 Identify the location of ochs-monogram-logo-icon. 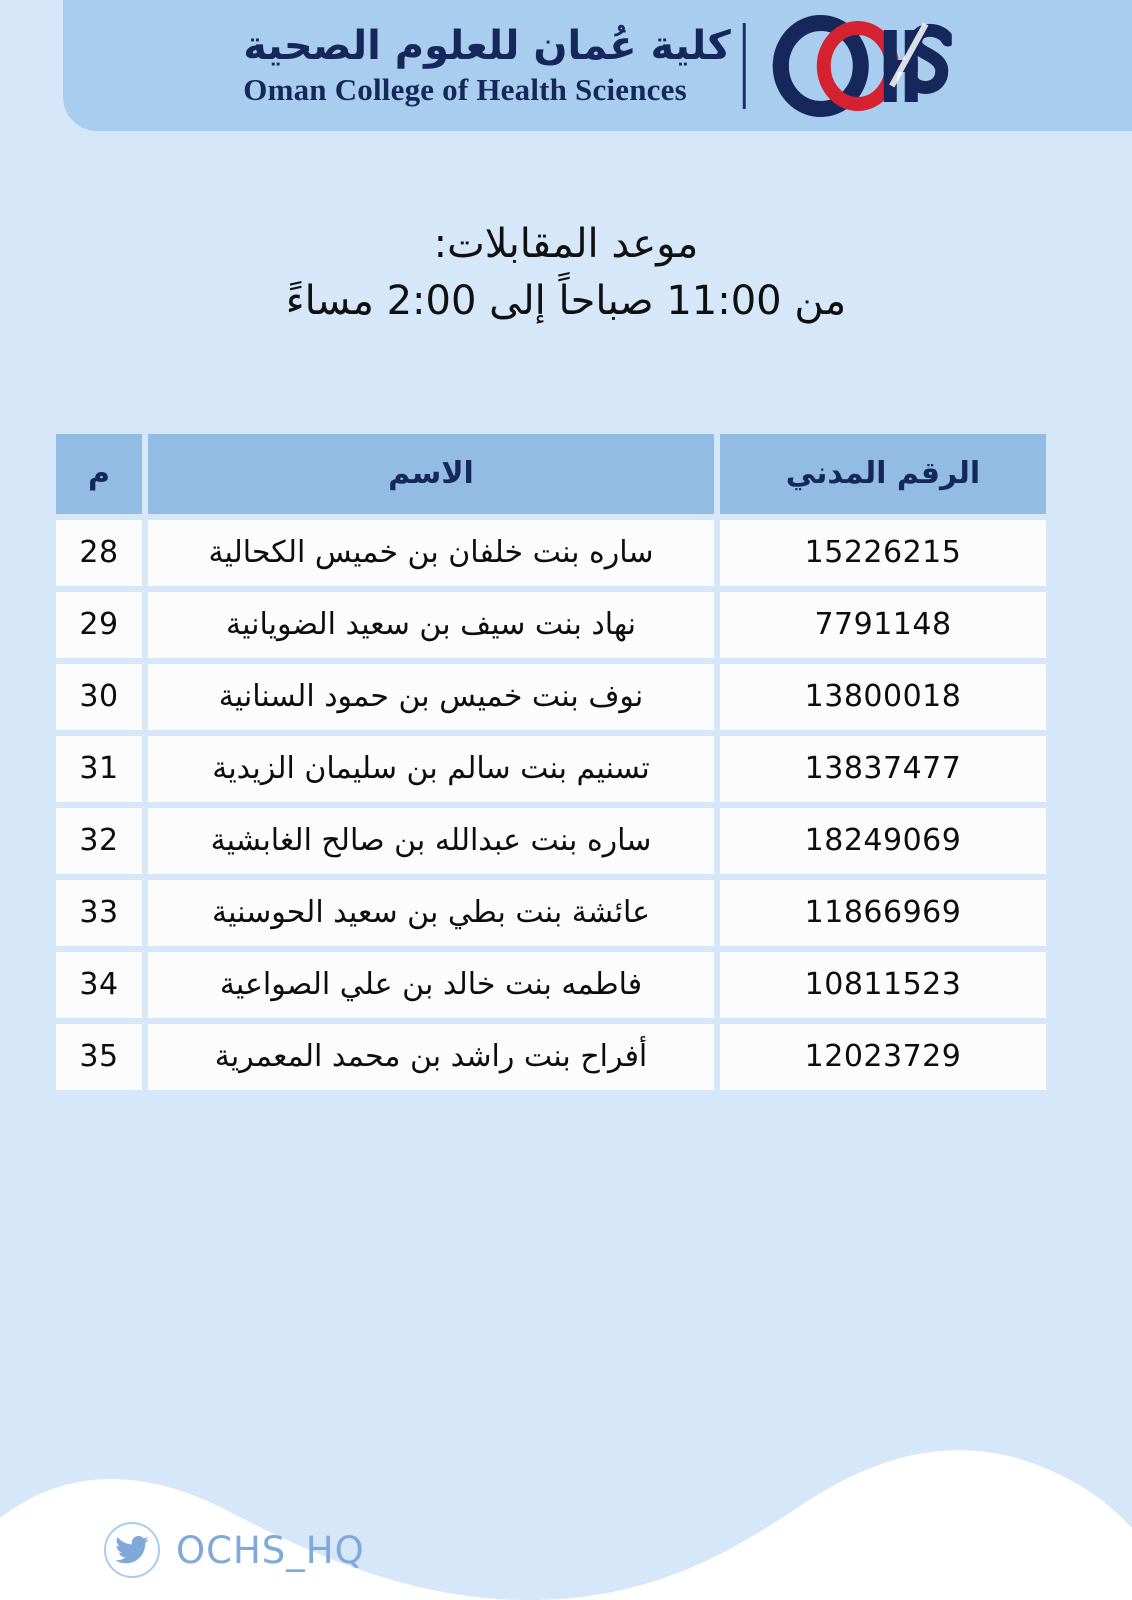
(862, 65).